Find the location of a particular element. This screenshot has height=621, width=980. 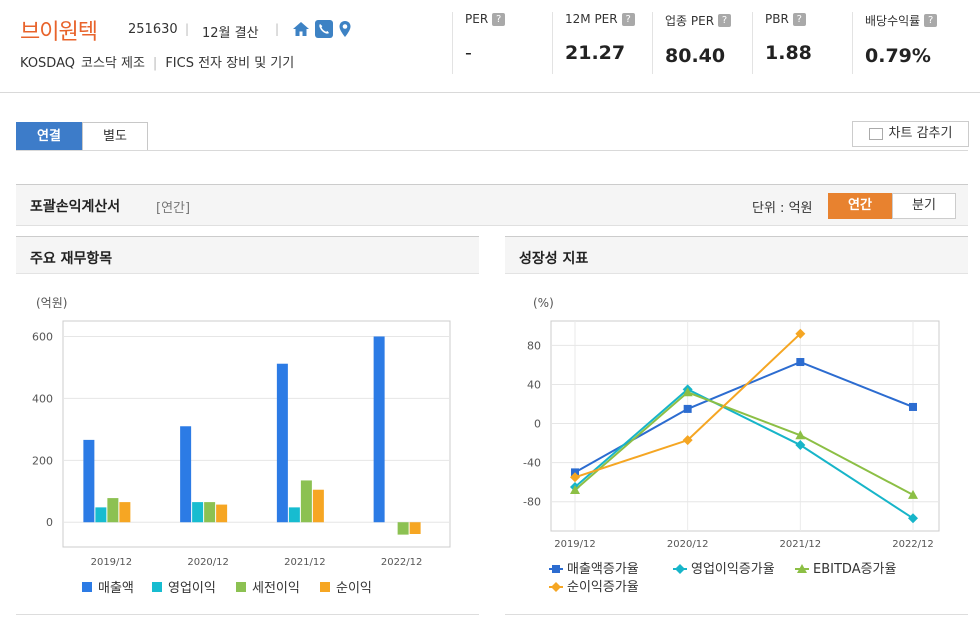

statement-basis-tabs: 연결 별도 is located at coordinates (82, 136).